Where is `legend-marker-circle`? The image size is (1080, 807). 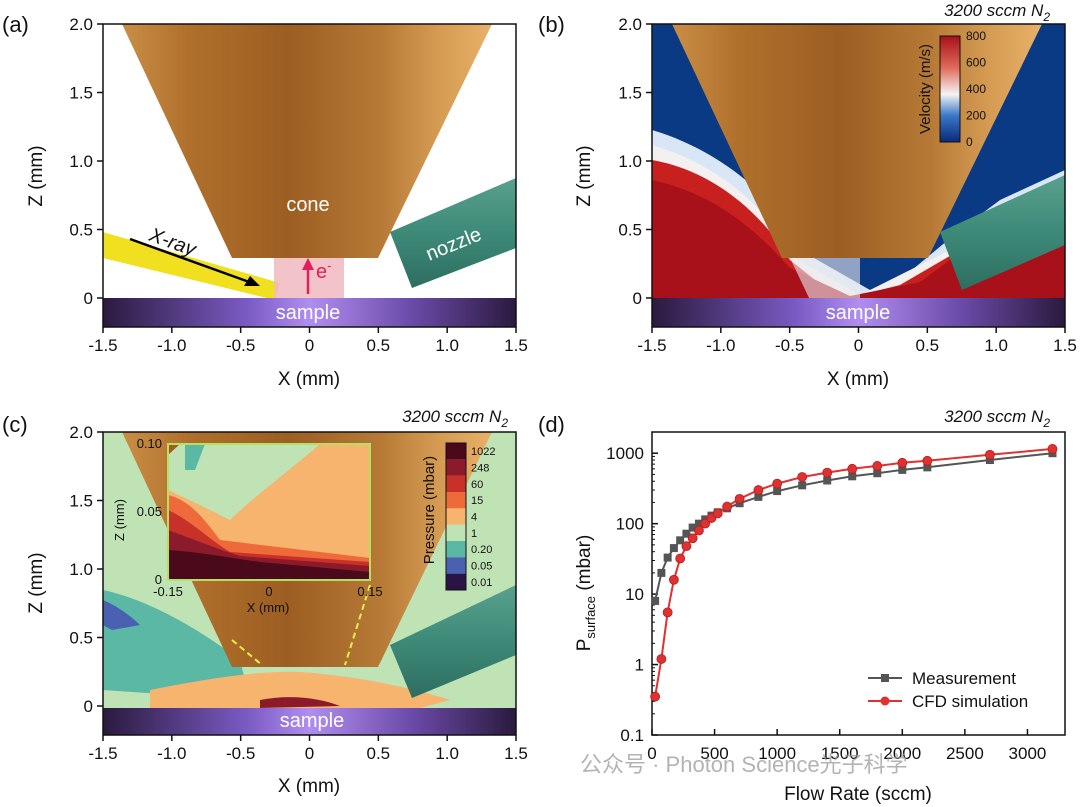 legend-marker-circle is located at coordinates (885, 701).